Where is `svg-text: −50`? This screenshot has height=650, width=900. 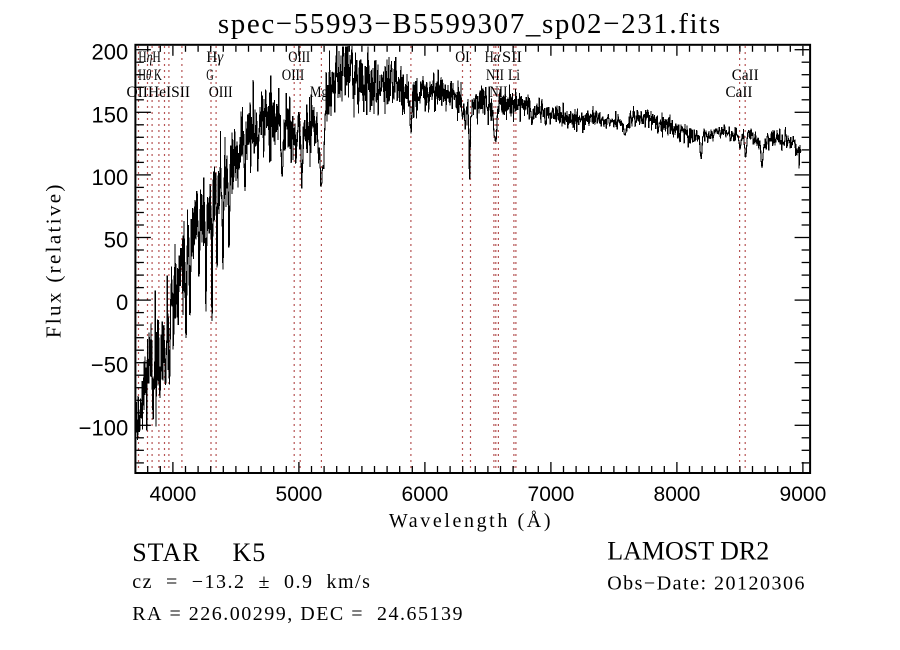 svg-text: −50 is located at coordinates (109, 365).